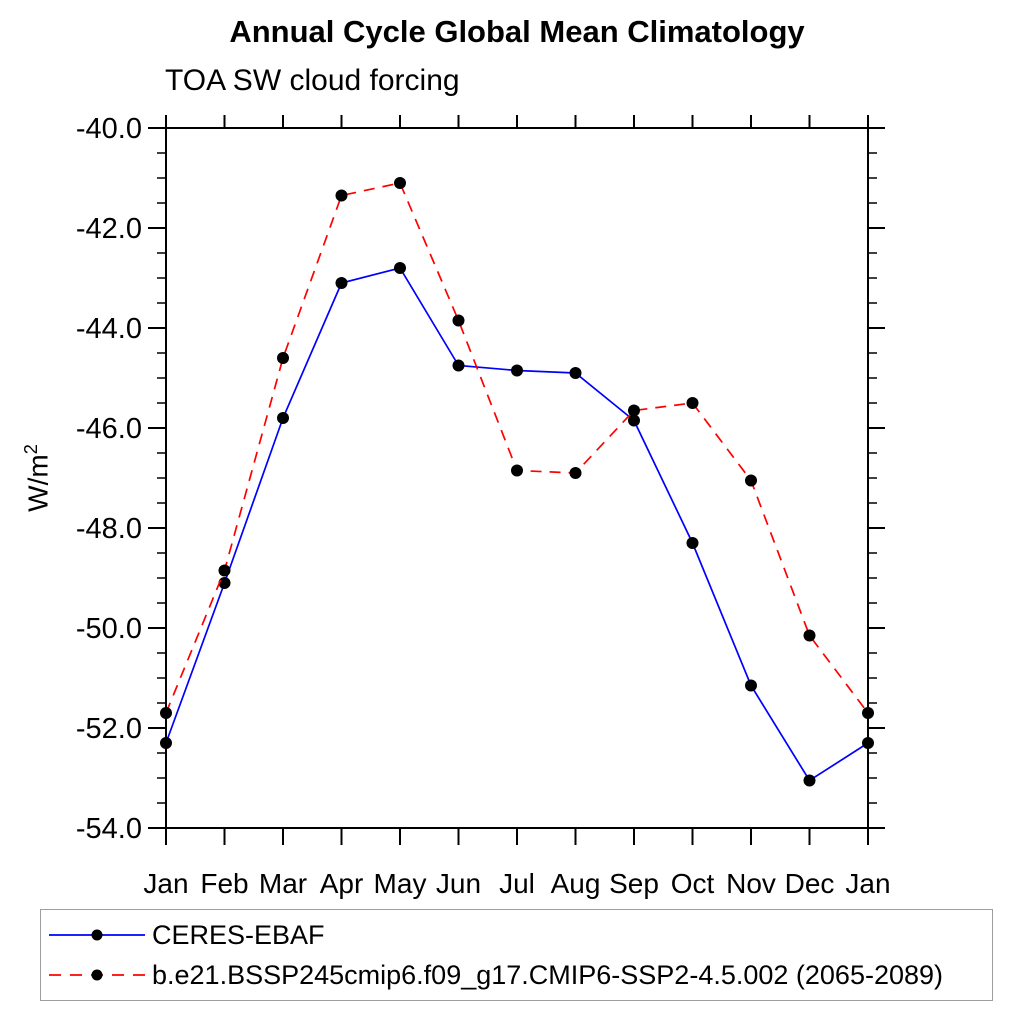 The width and height of the screenshot is (1024, 1024). What do you see at coordinates (576, 883) in the screenshot?
I see `x-tick-label: Aug` at bounding box center [576, 883].